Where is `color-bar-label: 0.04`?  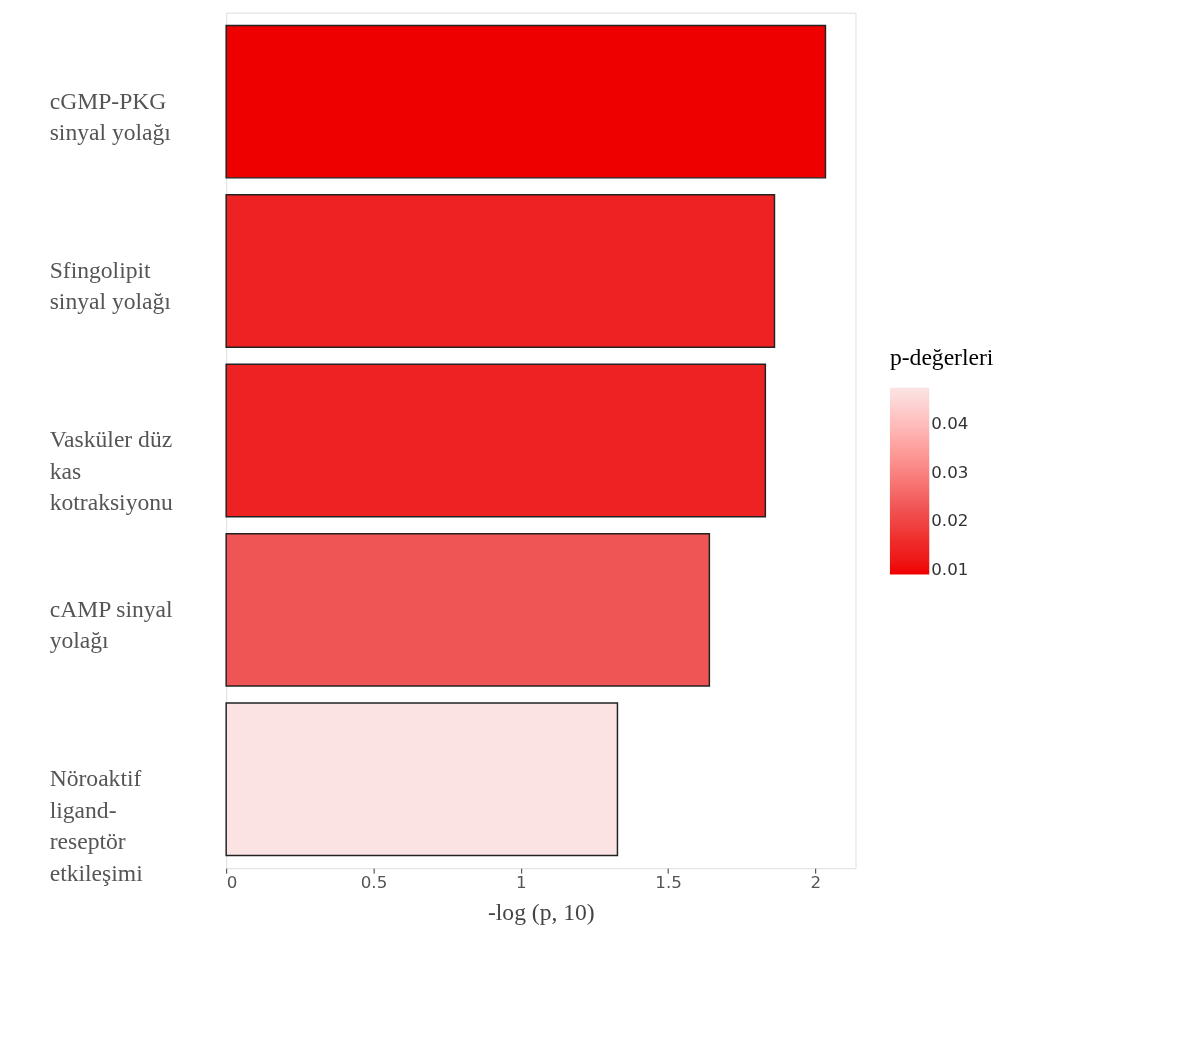 color-bar-label: 0.04 is located at coordinates (950, 422).